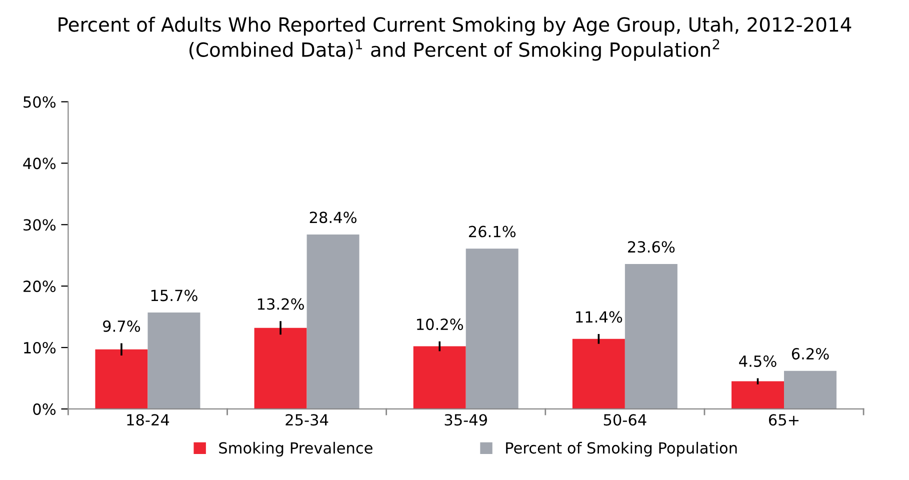  What do you see at coordinates (281, 304) in the screenshot?
I see `data-label: 13.2%` at bounding box center [281, 304].